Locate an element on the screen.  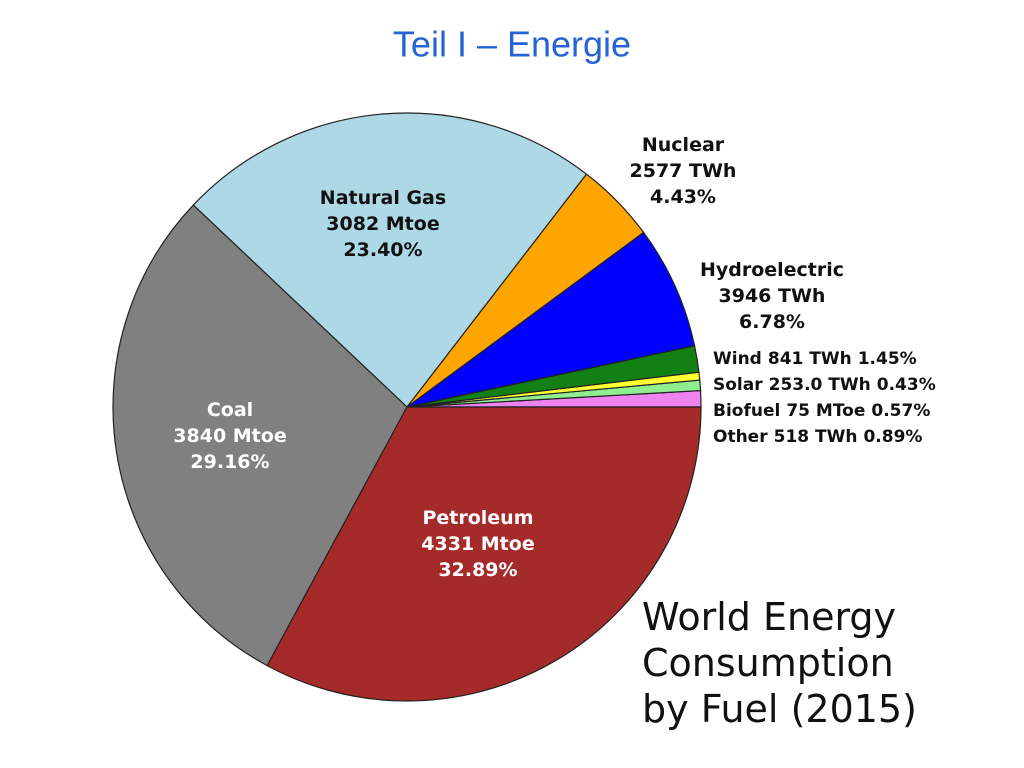
slice-amount: 3082 Mtoe is located at coordinates (382, 224).